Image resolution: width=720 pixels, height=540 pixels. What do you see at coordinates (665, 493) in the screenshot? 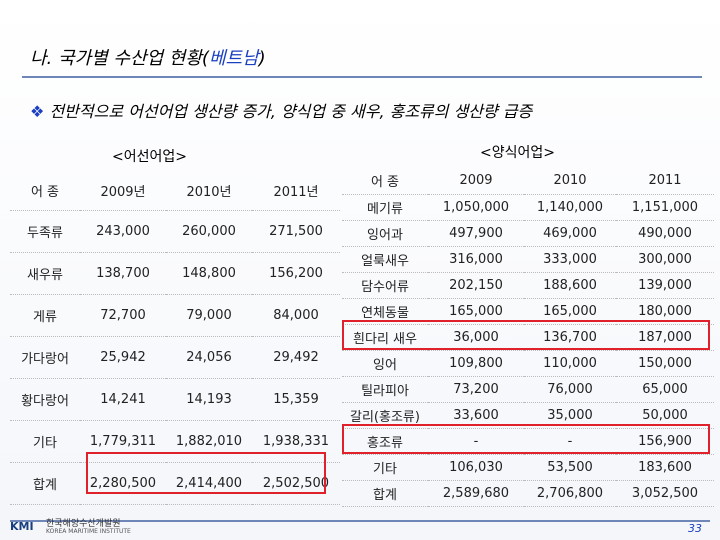
I see `cell: 3,052,500` at bounding box center [665, 493].